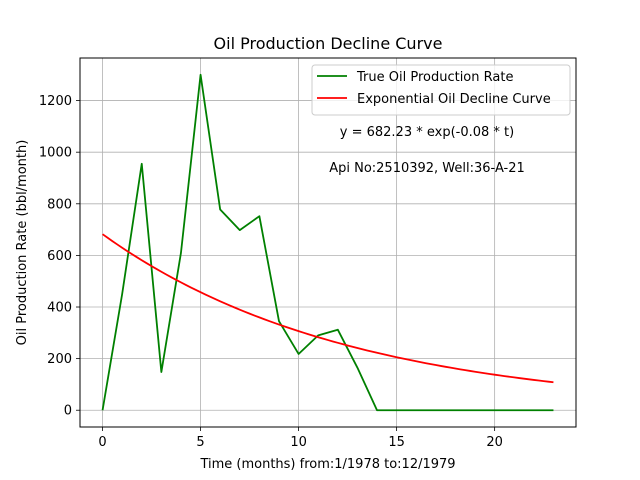 The image size is (640, 480). What do you see at coordinates (59, 359) in the screenshot?
I see `y-tick-label: 200` at bounding box center [59, 359].